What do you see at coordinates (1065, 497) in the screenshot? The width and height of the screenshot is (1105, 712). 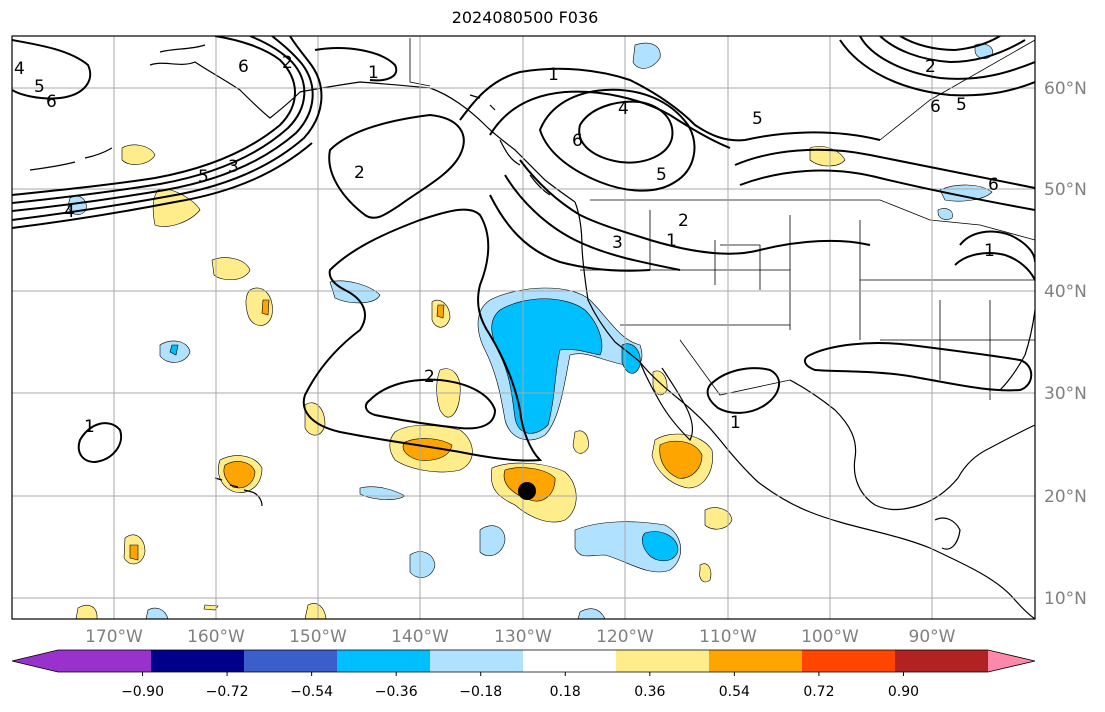 I see `lat-label: 20°N` at bounding box center [1065, 497].